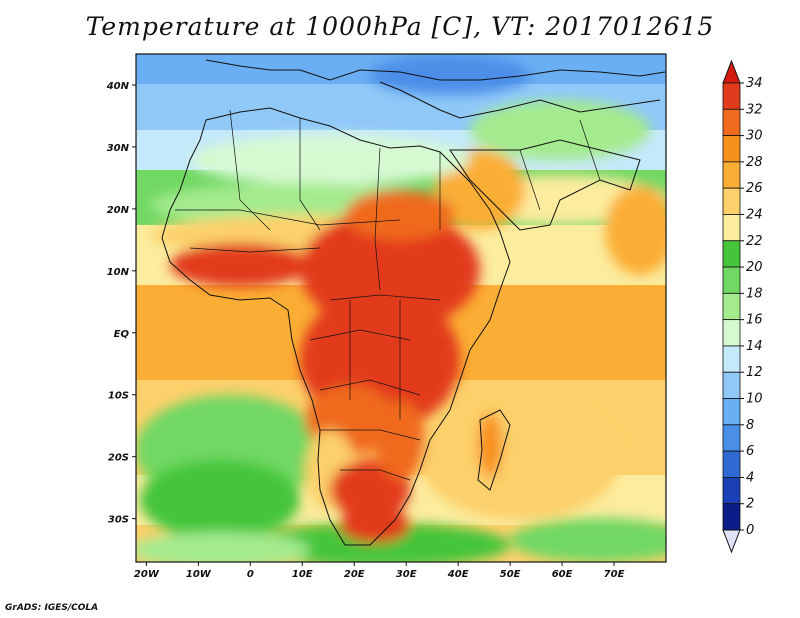 The image size is (800, 618). I want to click on colorbar-label: 10, so click(754, 399).